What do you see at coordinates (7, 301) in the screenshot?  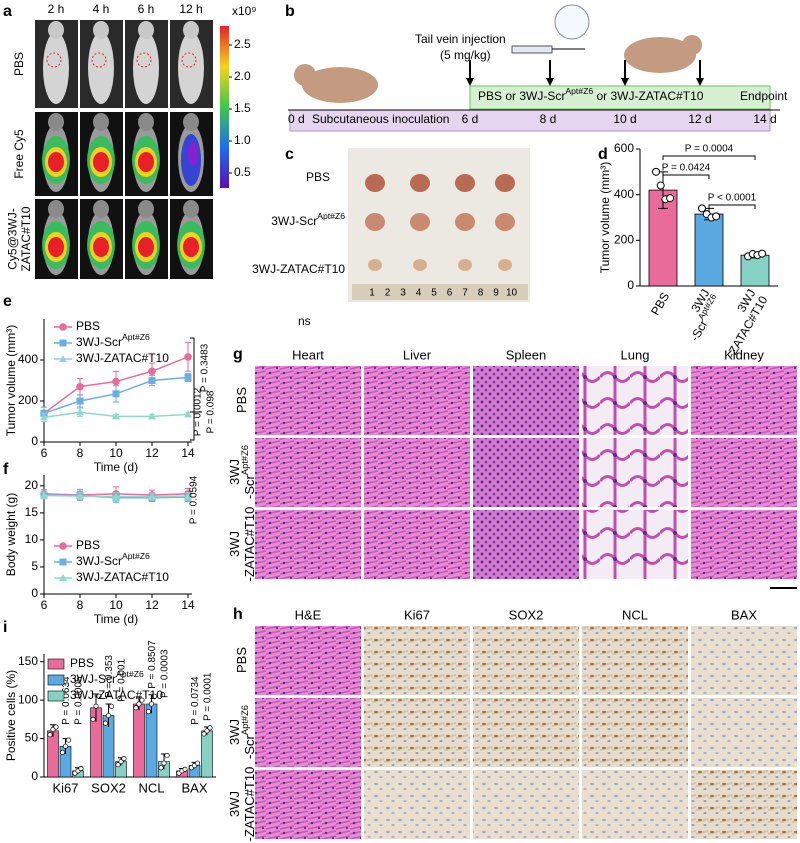 I see `panel-label: e` at bounding box center [7, 301].